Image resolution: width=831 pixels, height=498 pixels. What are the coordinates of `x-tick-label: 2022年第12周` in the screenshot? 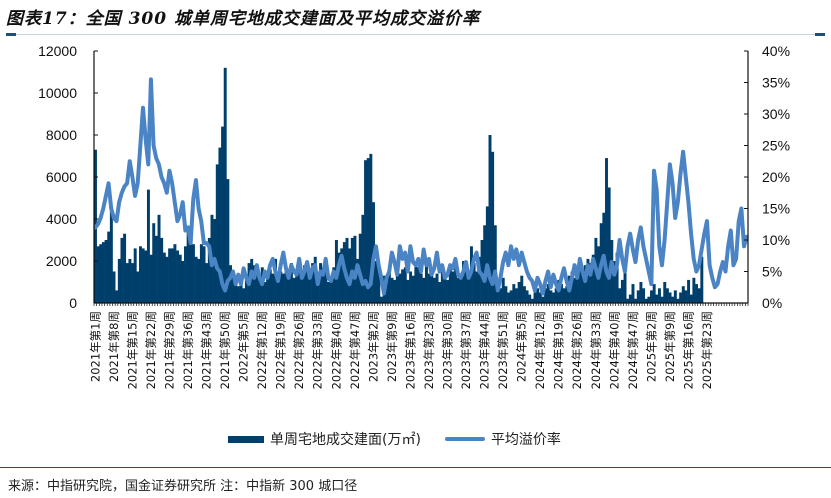 It's located at (262, 350).